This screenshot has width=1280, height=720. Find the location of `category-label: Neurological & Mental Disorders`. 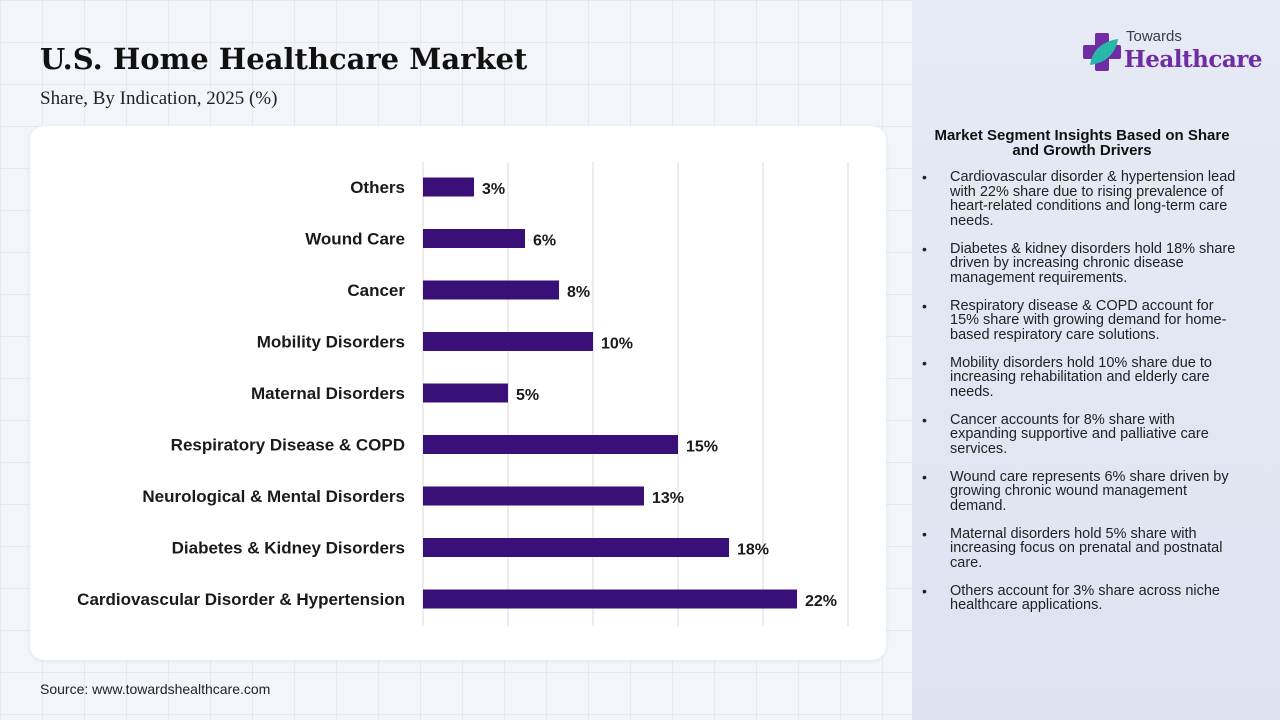

category-label: Neurological & Mental Disorders is located at coordinates (273, 496).